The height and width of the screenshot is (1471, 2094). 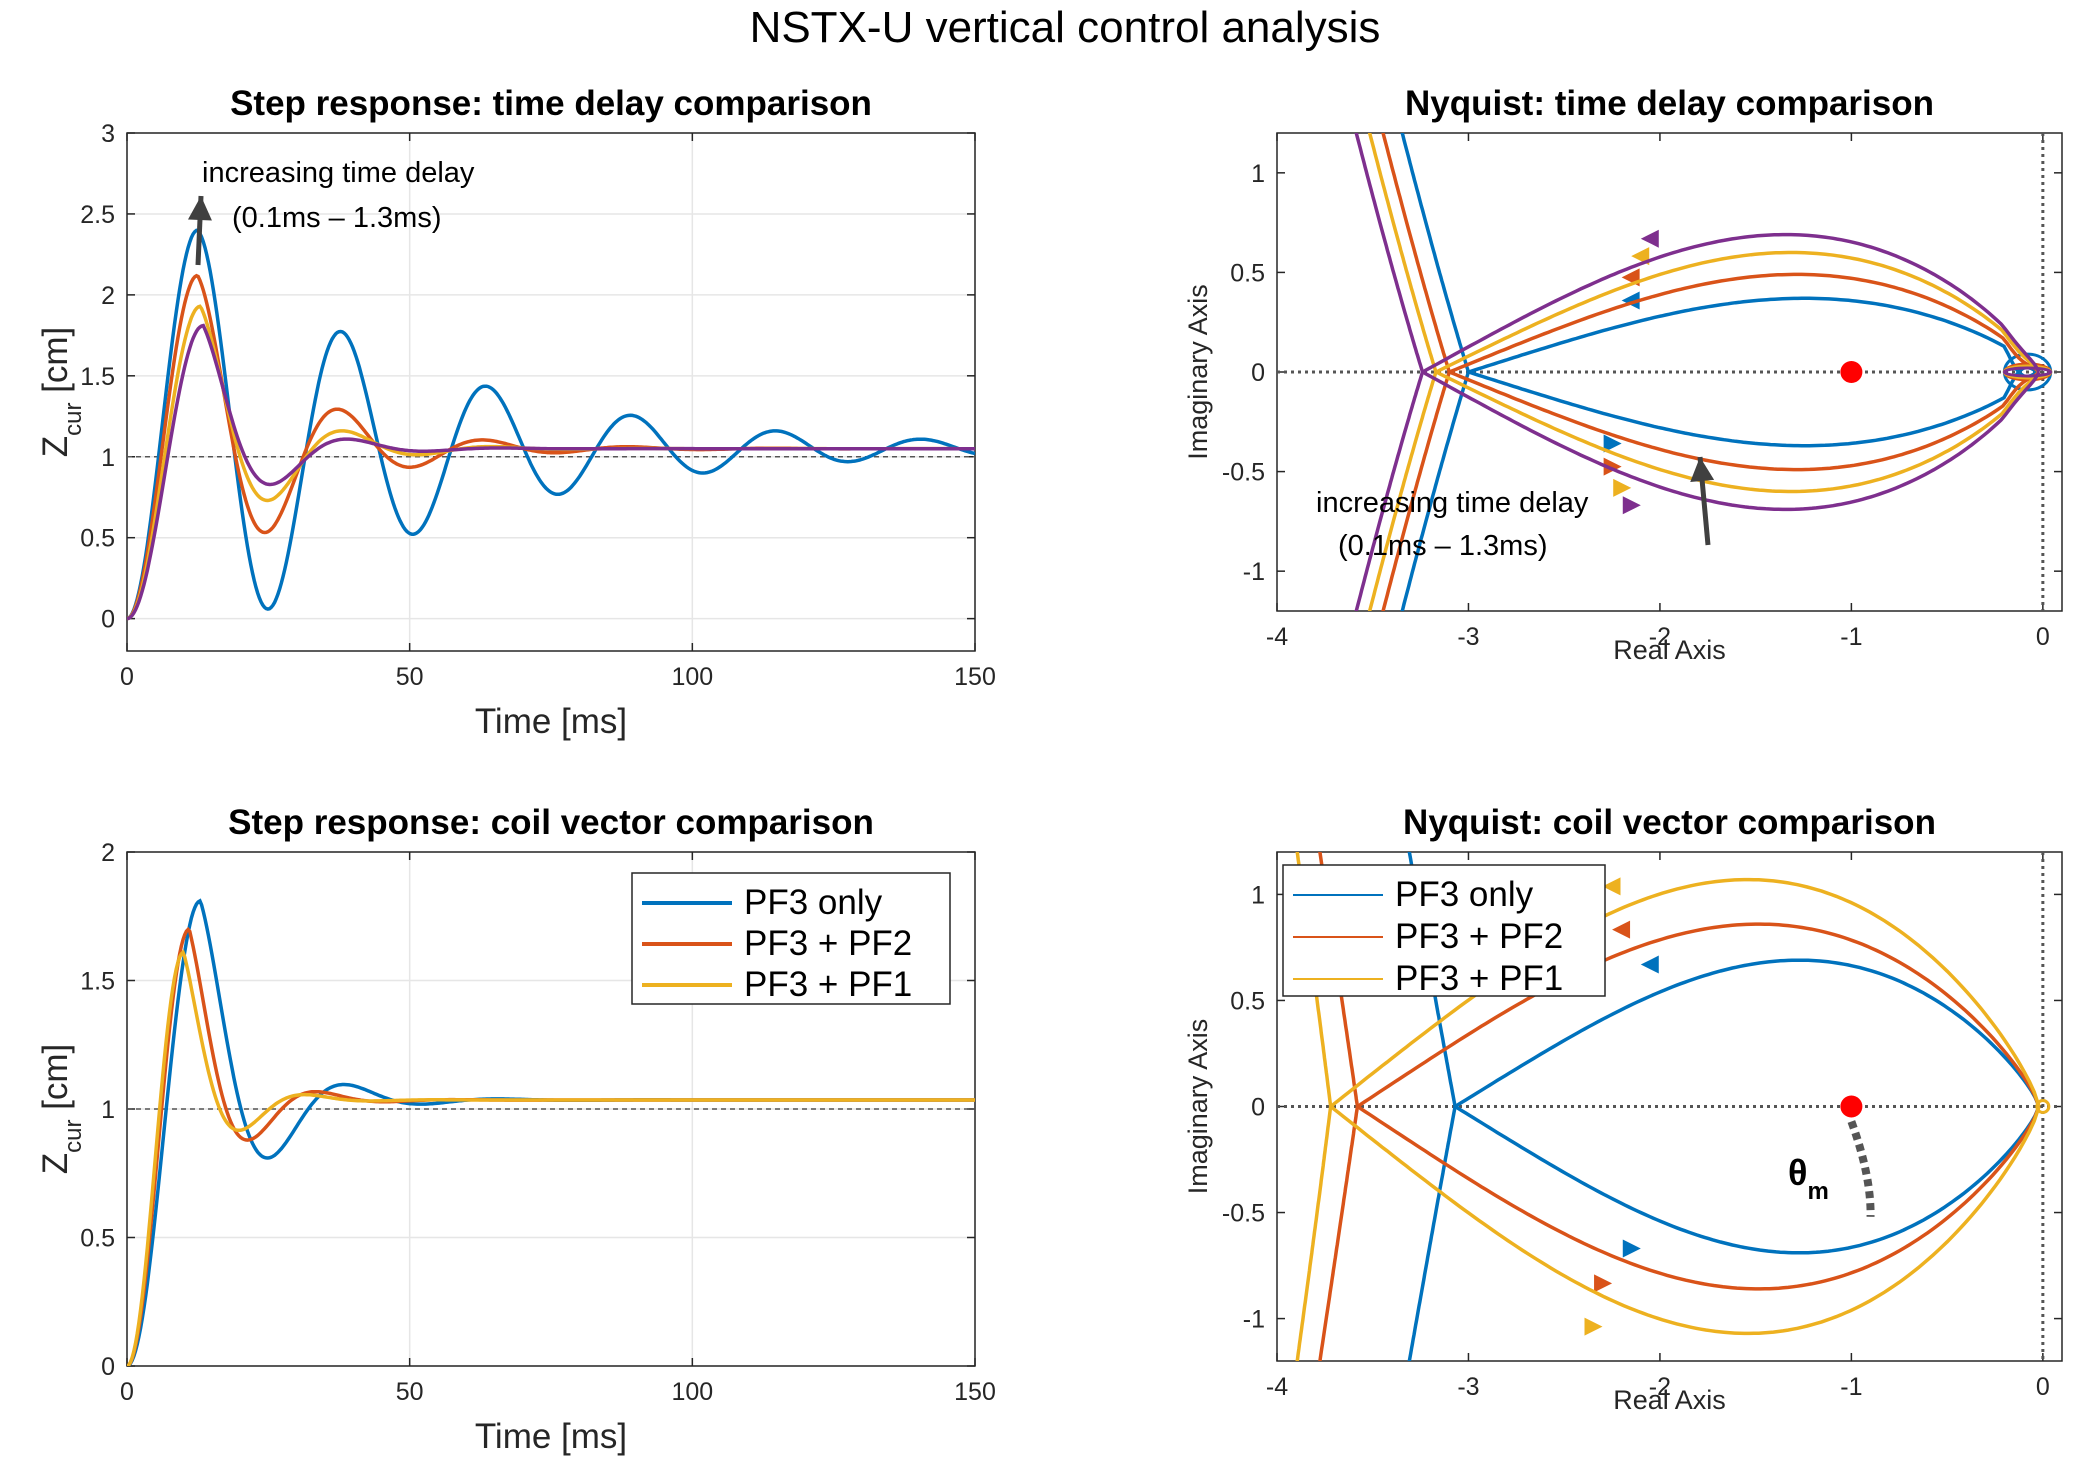 I want to click on chart-title: Nyquist: coil vector comparison, so click(x=1669, y=822).